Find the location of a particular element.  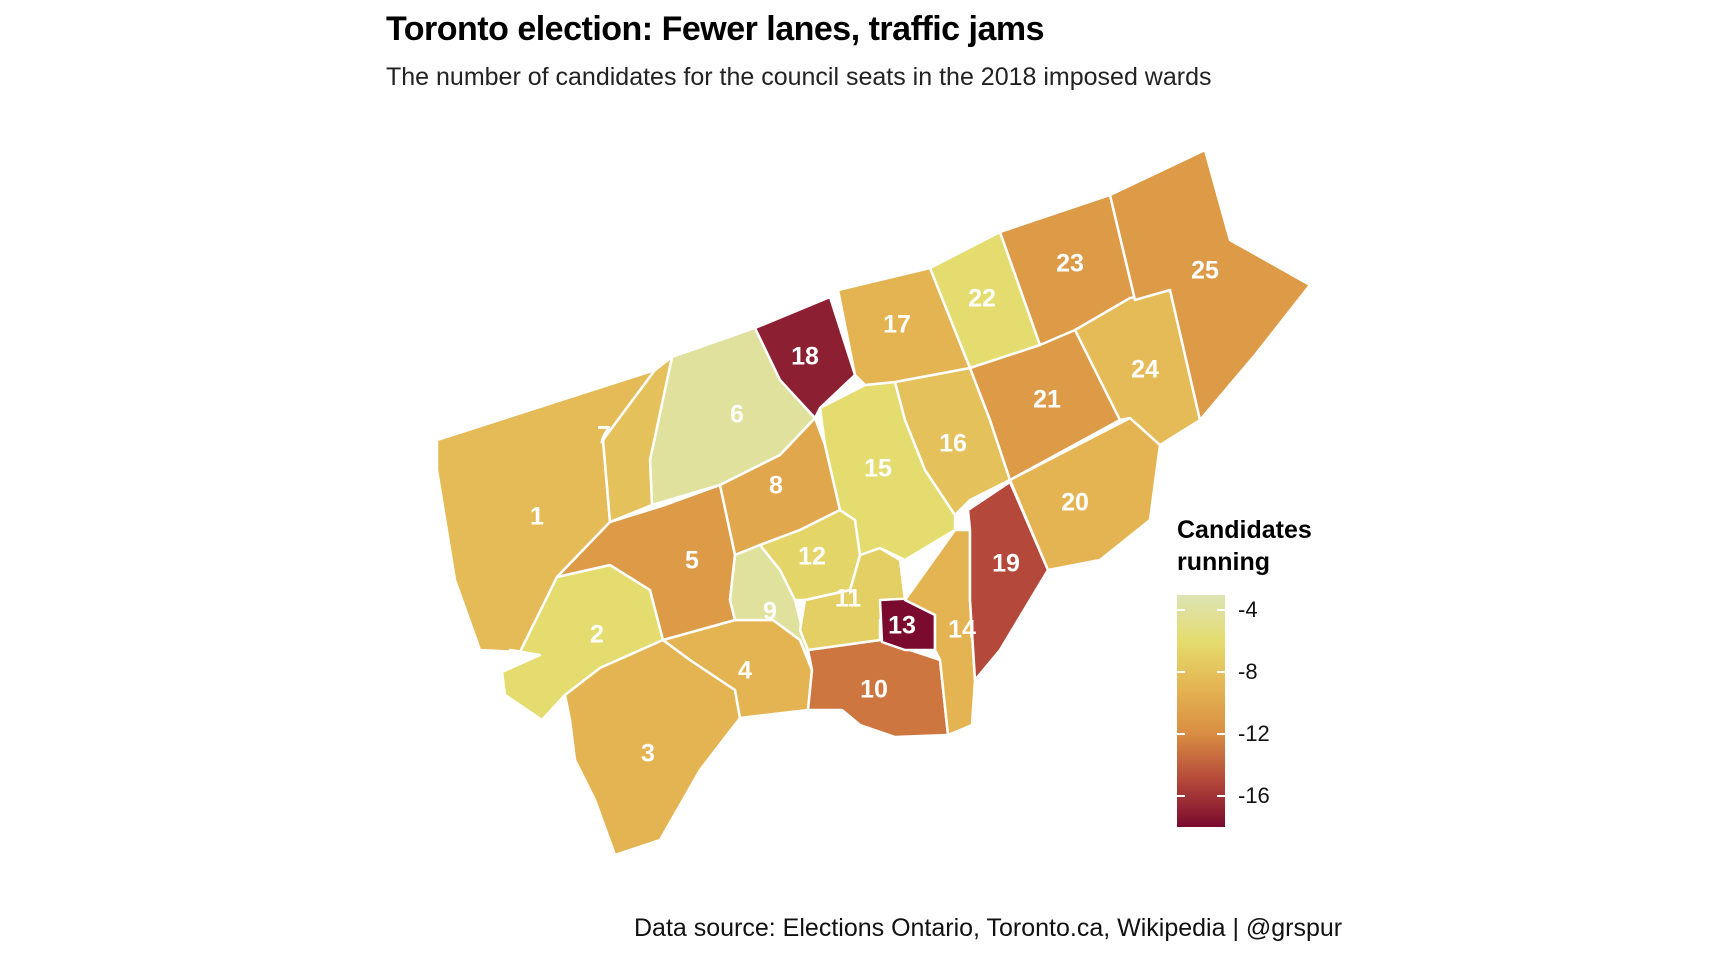

ward-18-label: 18 is located at coordinates (805, 357).